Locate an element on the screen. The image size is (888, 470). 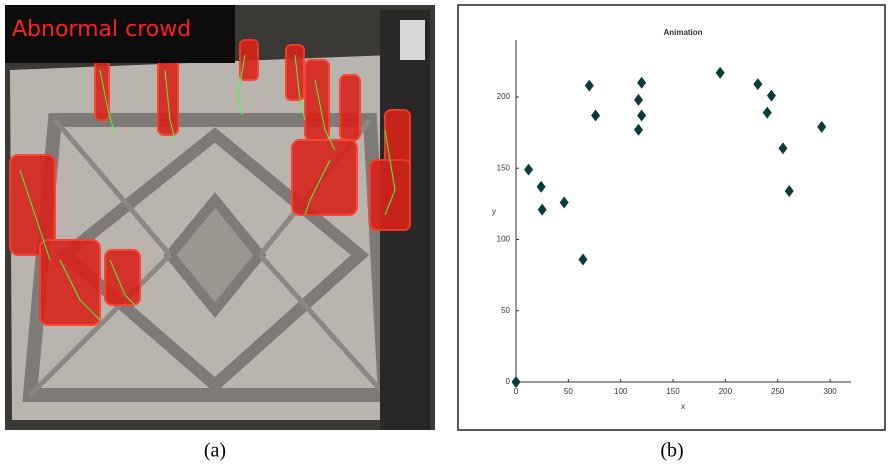
y-tick-label: 150 is located at coordinates (504, 167).